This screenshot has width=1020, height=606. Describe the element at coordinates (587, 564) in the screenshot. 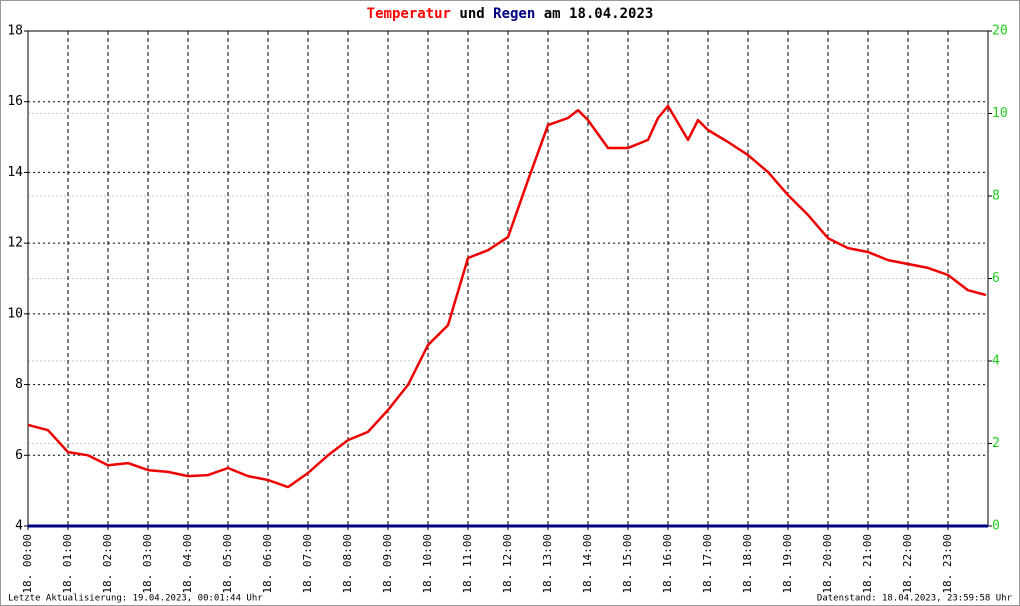

I see `x-tick-label: 18. 14:00` at that location.